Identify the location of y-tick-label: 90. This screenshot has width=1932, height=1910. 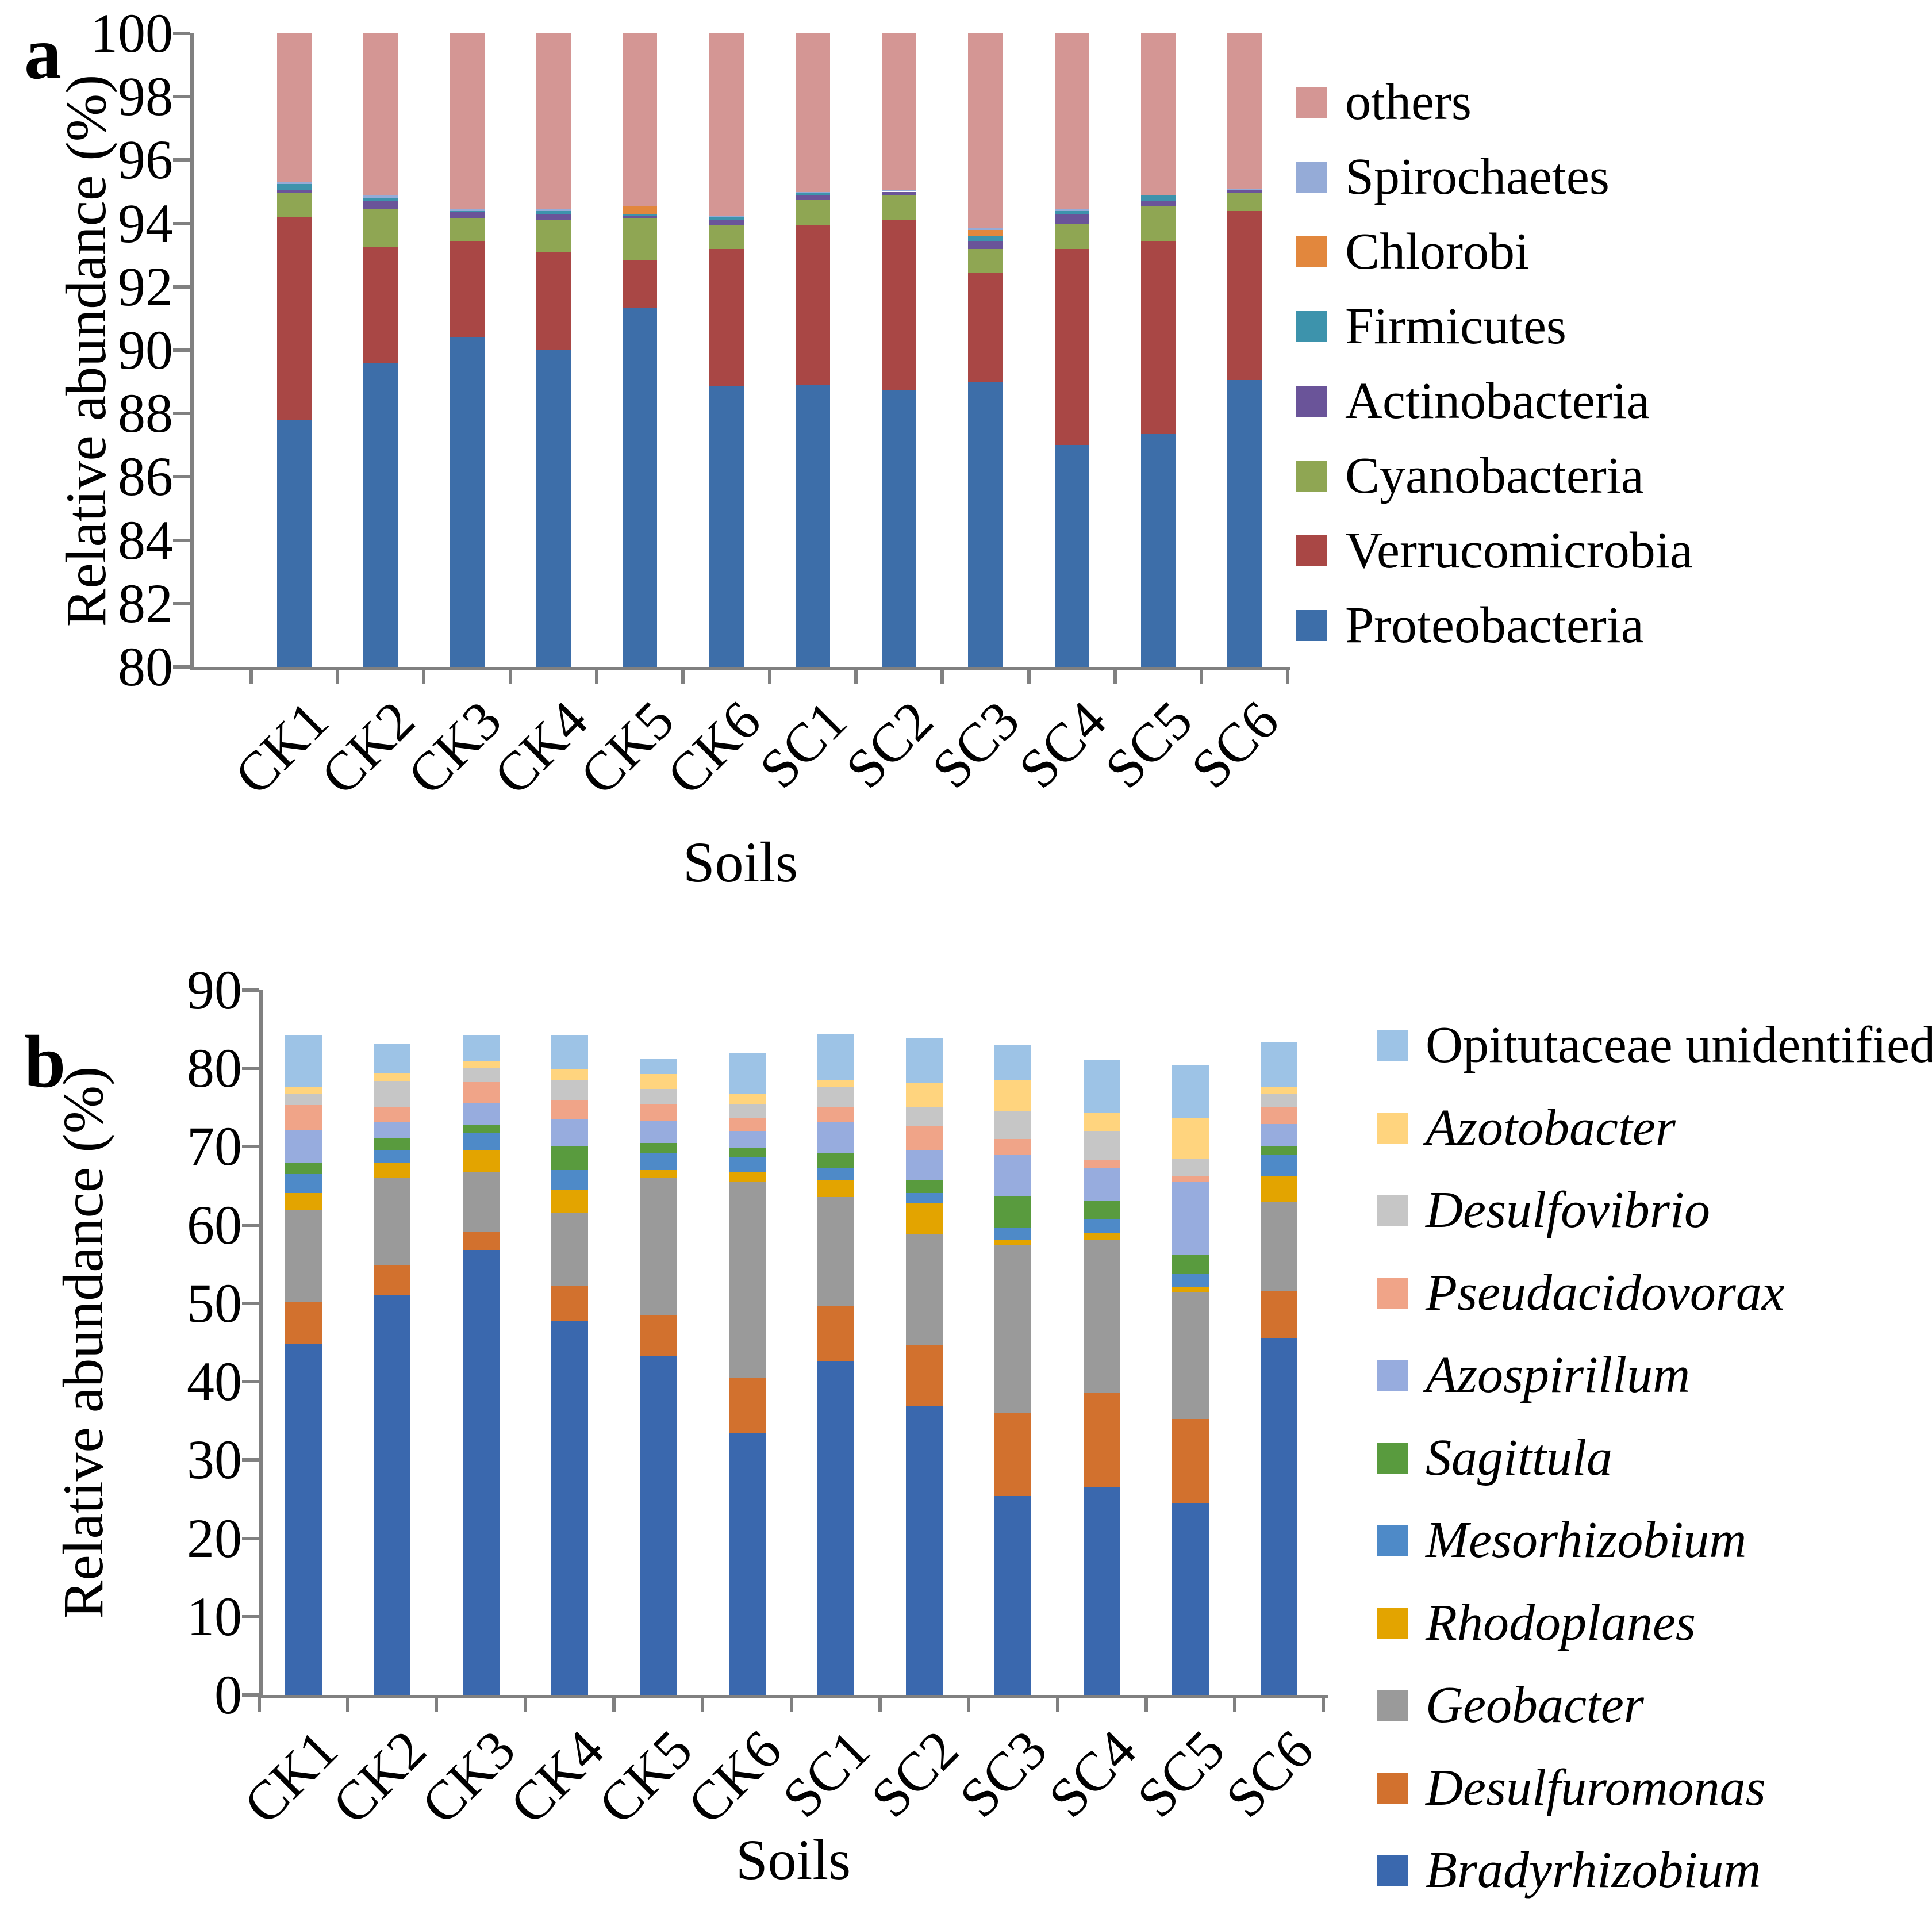
(145, 350).